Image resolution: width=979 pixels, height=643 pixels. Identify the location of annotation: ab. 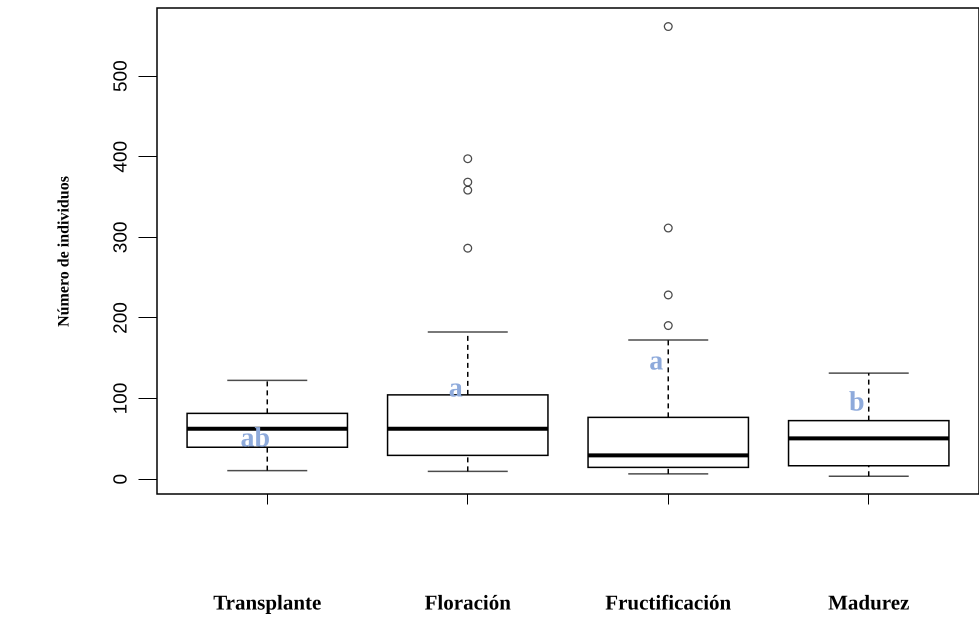
(255, 438).